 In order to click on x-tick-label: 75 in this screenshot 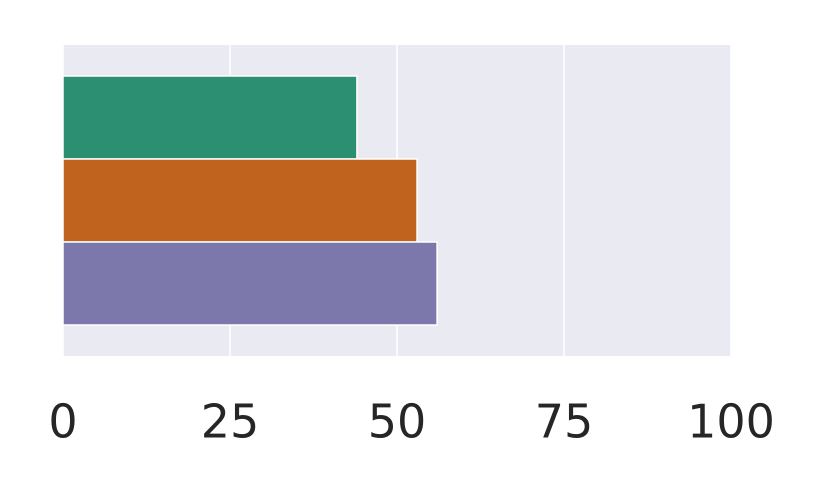, I will do `click(564, 422)`.